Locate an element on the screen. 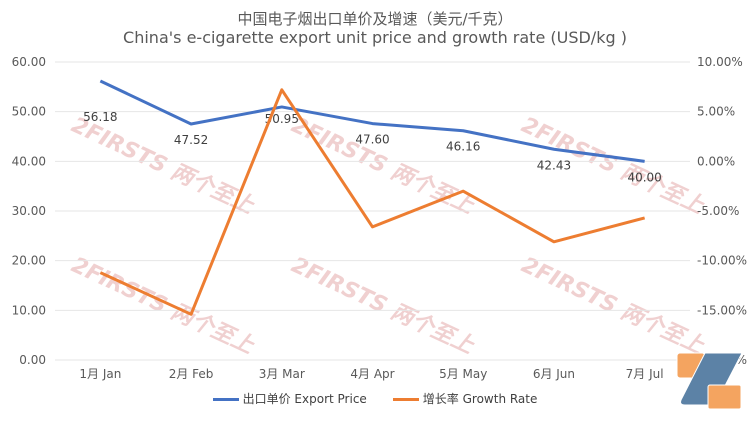 The height and width of the screenshot is (421, 750). y-left-tick: 10.00 is located at coordinates (29, 310).